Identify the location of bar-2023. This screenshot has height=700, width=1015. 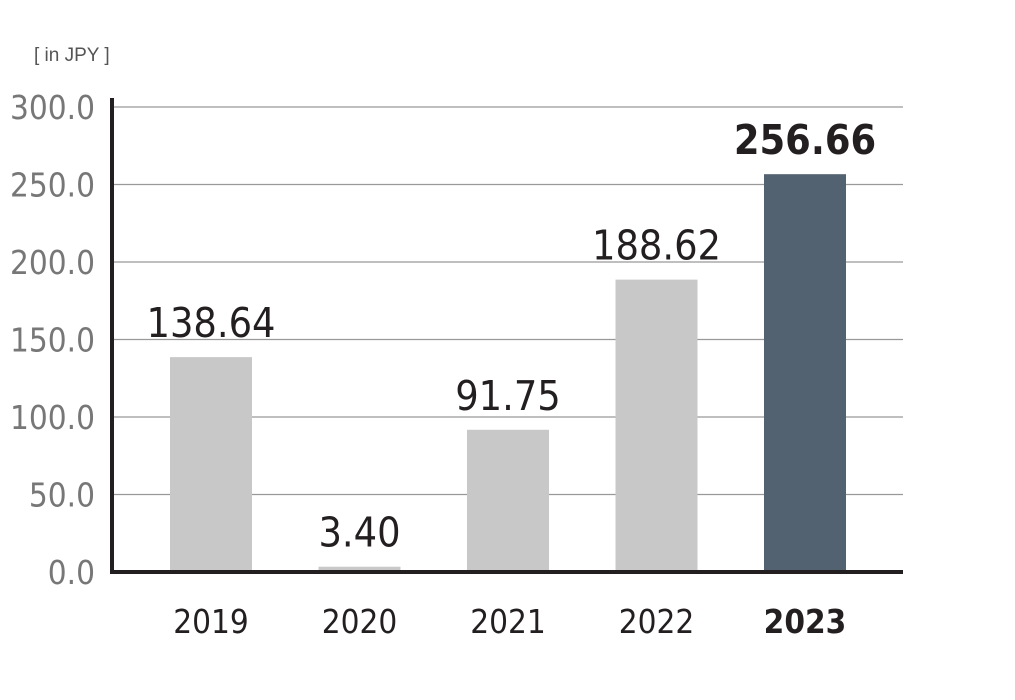
(805, 373).